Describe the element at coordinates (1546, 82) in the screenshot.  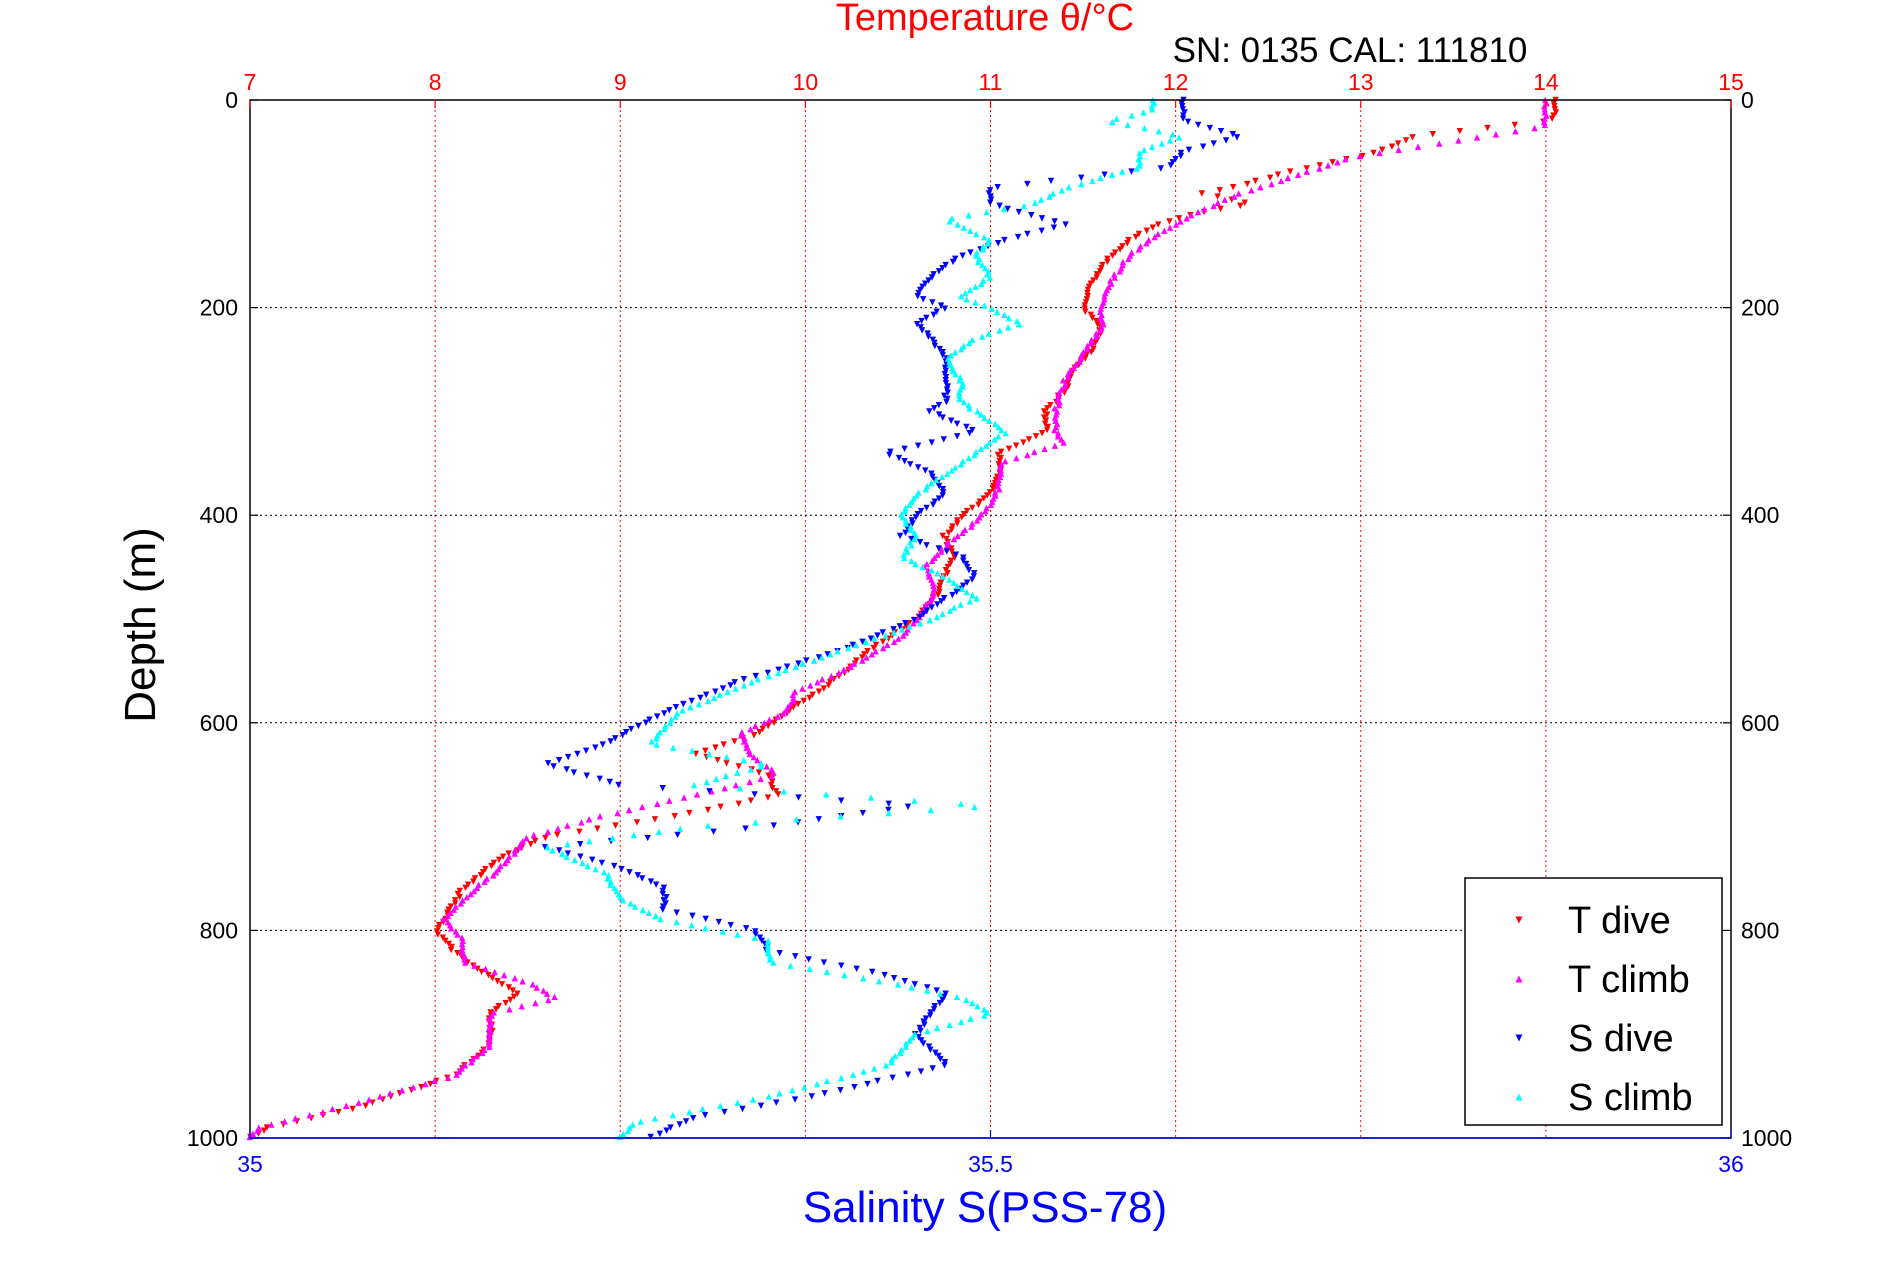
I see `tick-label-temp: 14` at that location.